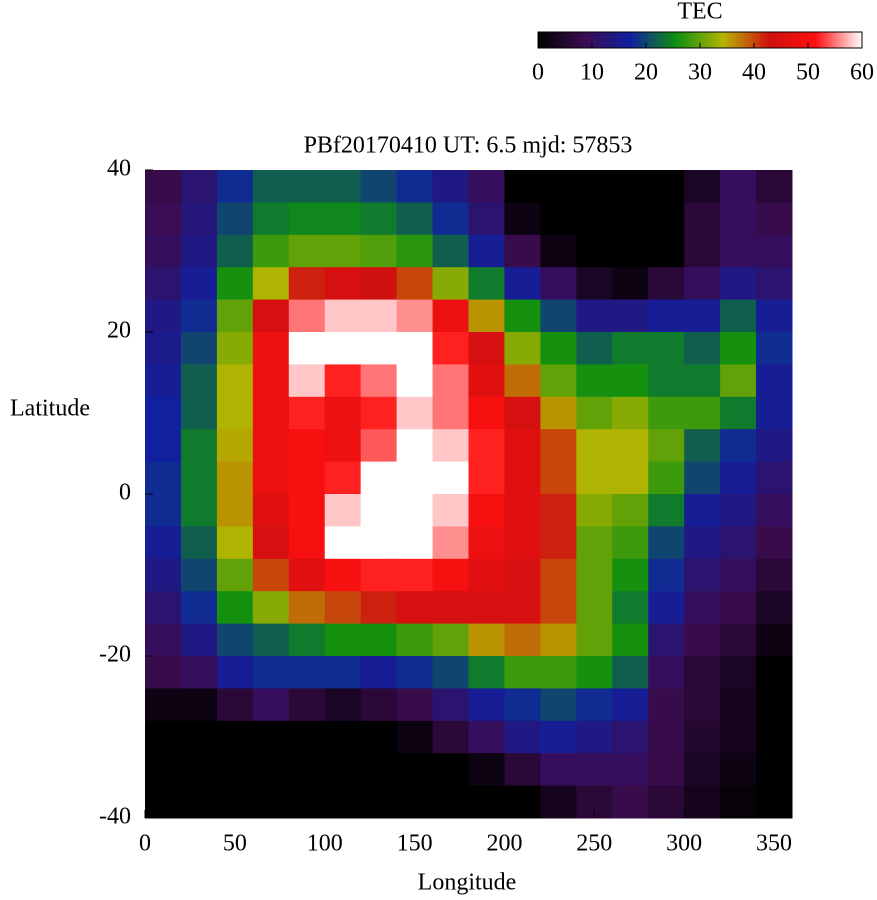 This screenshot has width=877, height=900. I want to click on x-axis-label: Longitude, so click(467, 883).